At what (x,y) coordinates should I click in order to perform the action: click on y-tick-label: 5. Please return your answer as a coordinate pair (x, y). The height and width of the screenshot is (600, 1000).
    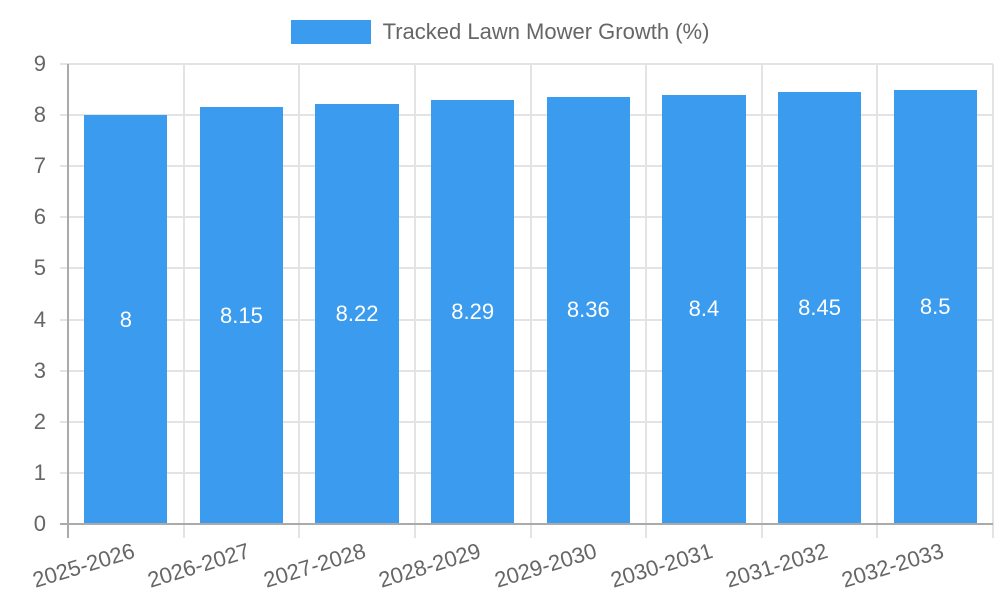
    Looking at the image, I should click on (39, 268).